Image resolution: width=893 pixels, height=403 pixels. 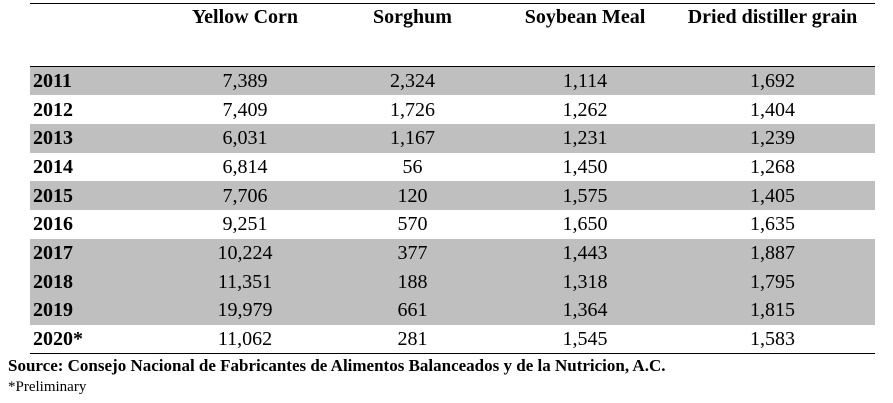 What do you see at coordinates (585, 81) in the screenshot?
I see `table-cell: 1,114` at bounding box center [585, 81].